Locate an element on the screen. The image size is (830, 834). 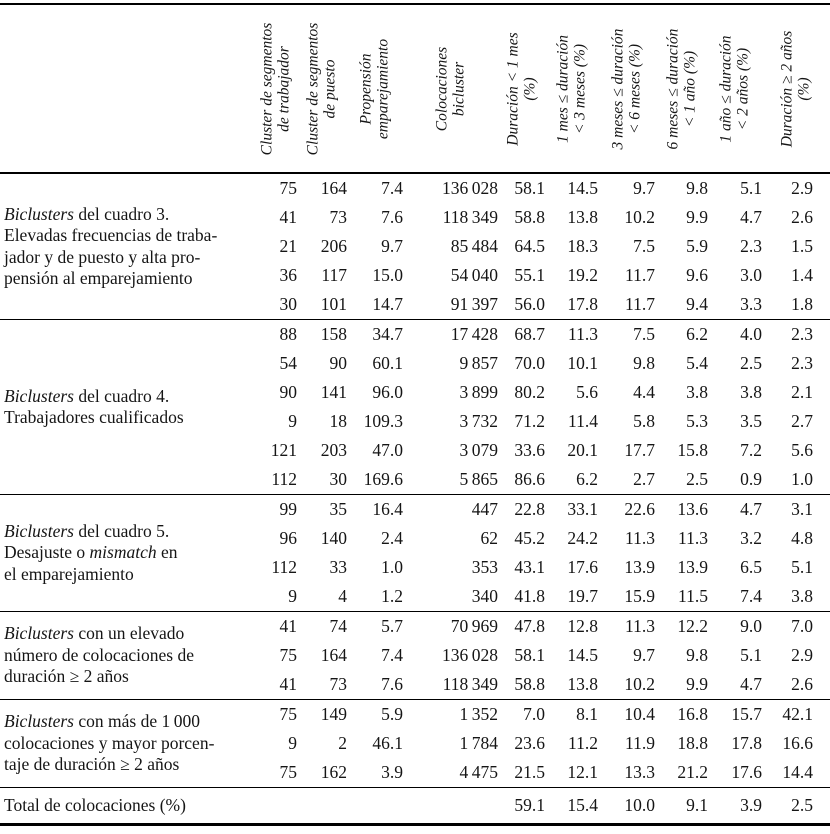
table-row: 90 141 96.0 3 899 80.2 5.6 4.4 3.8 3.8 2.1 is located at coordinates (415, 392).